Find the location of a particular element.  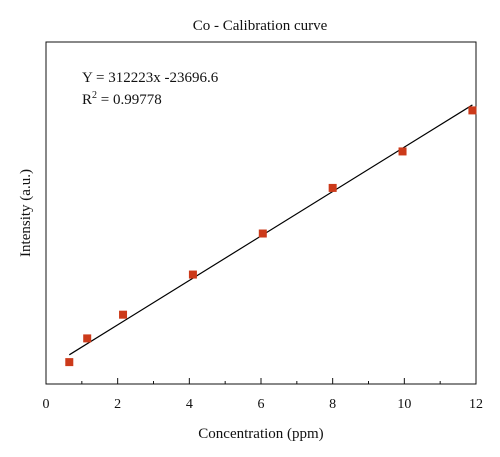

r-squared-superscript: 2 is located at coordinates (94, 95).